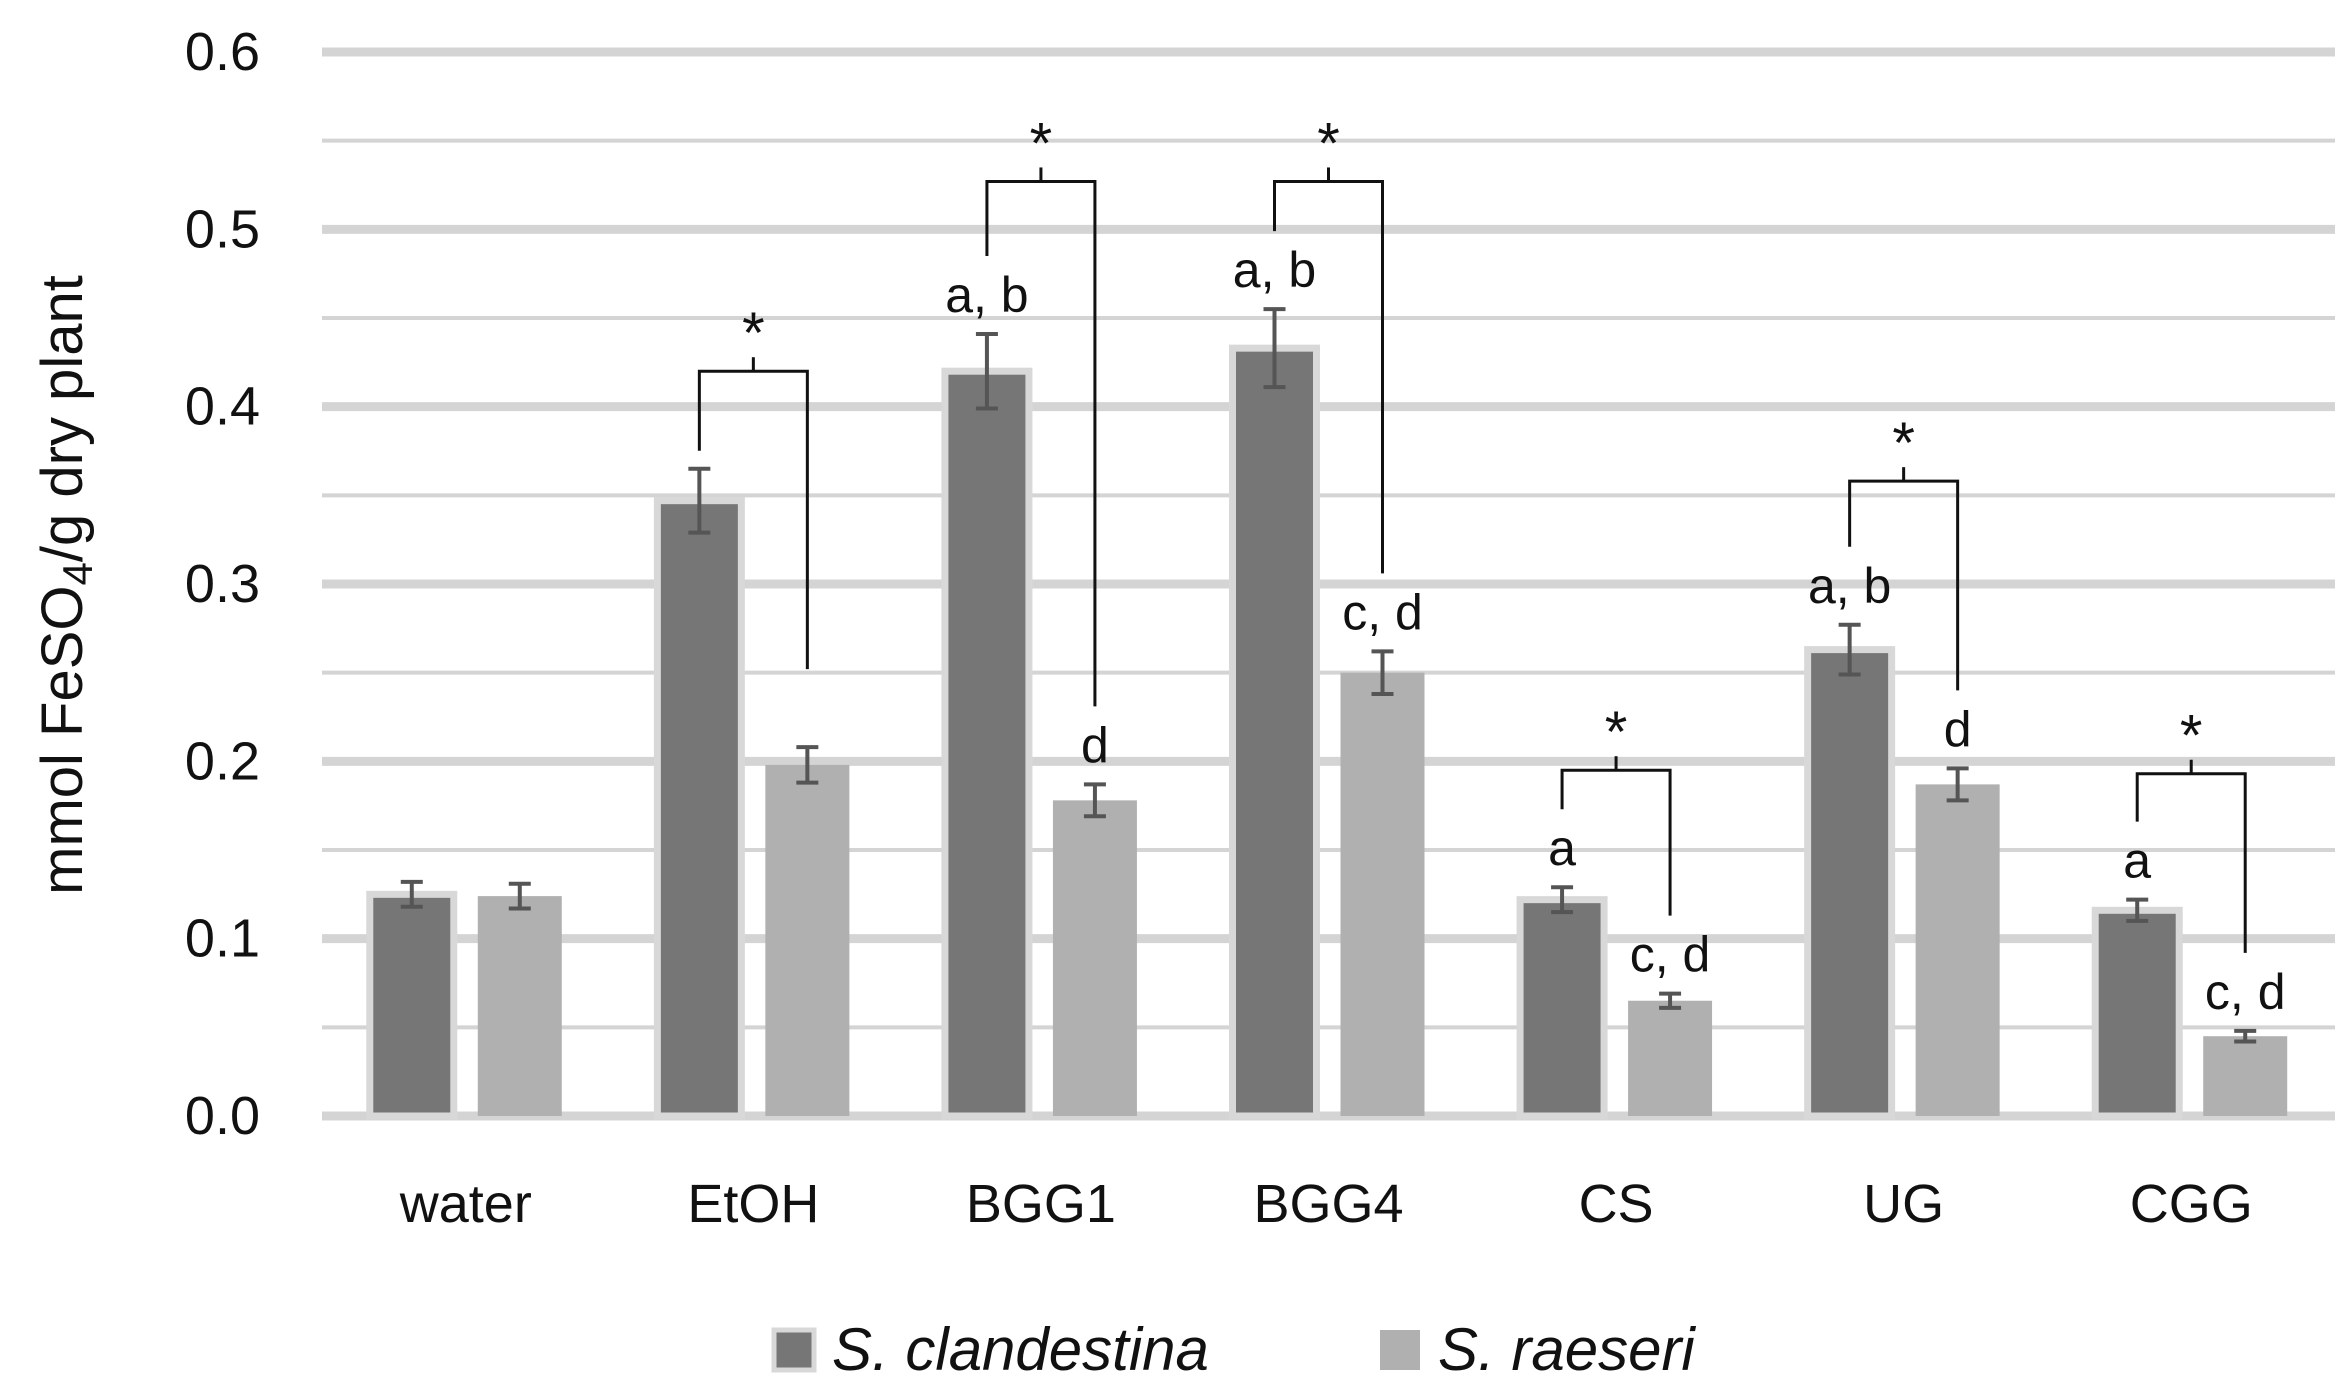 The height and width of the screenshot is (1399, 2352). Describe the element at coordinates (753, 1204) in the screenshot. I see `x-tick-label: EtOH` at that location.